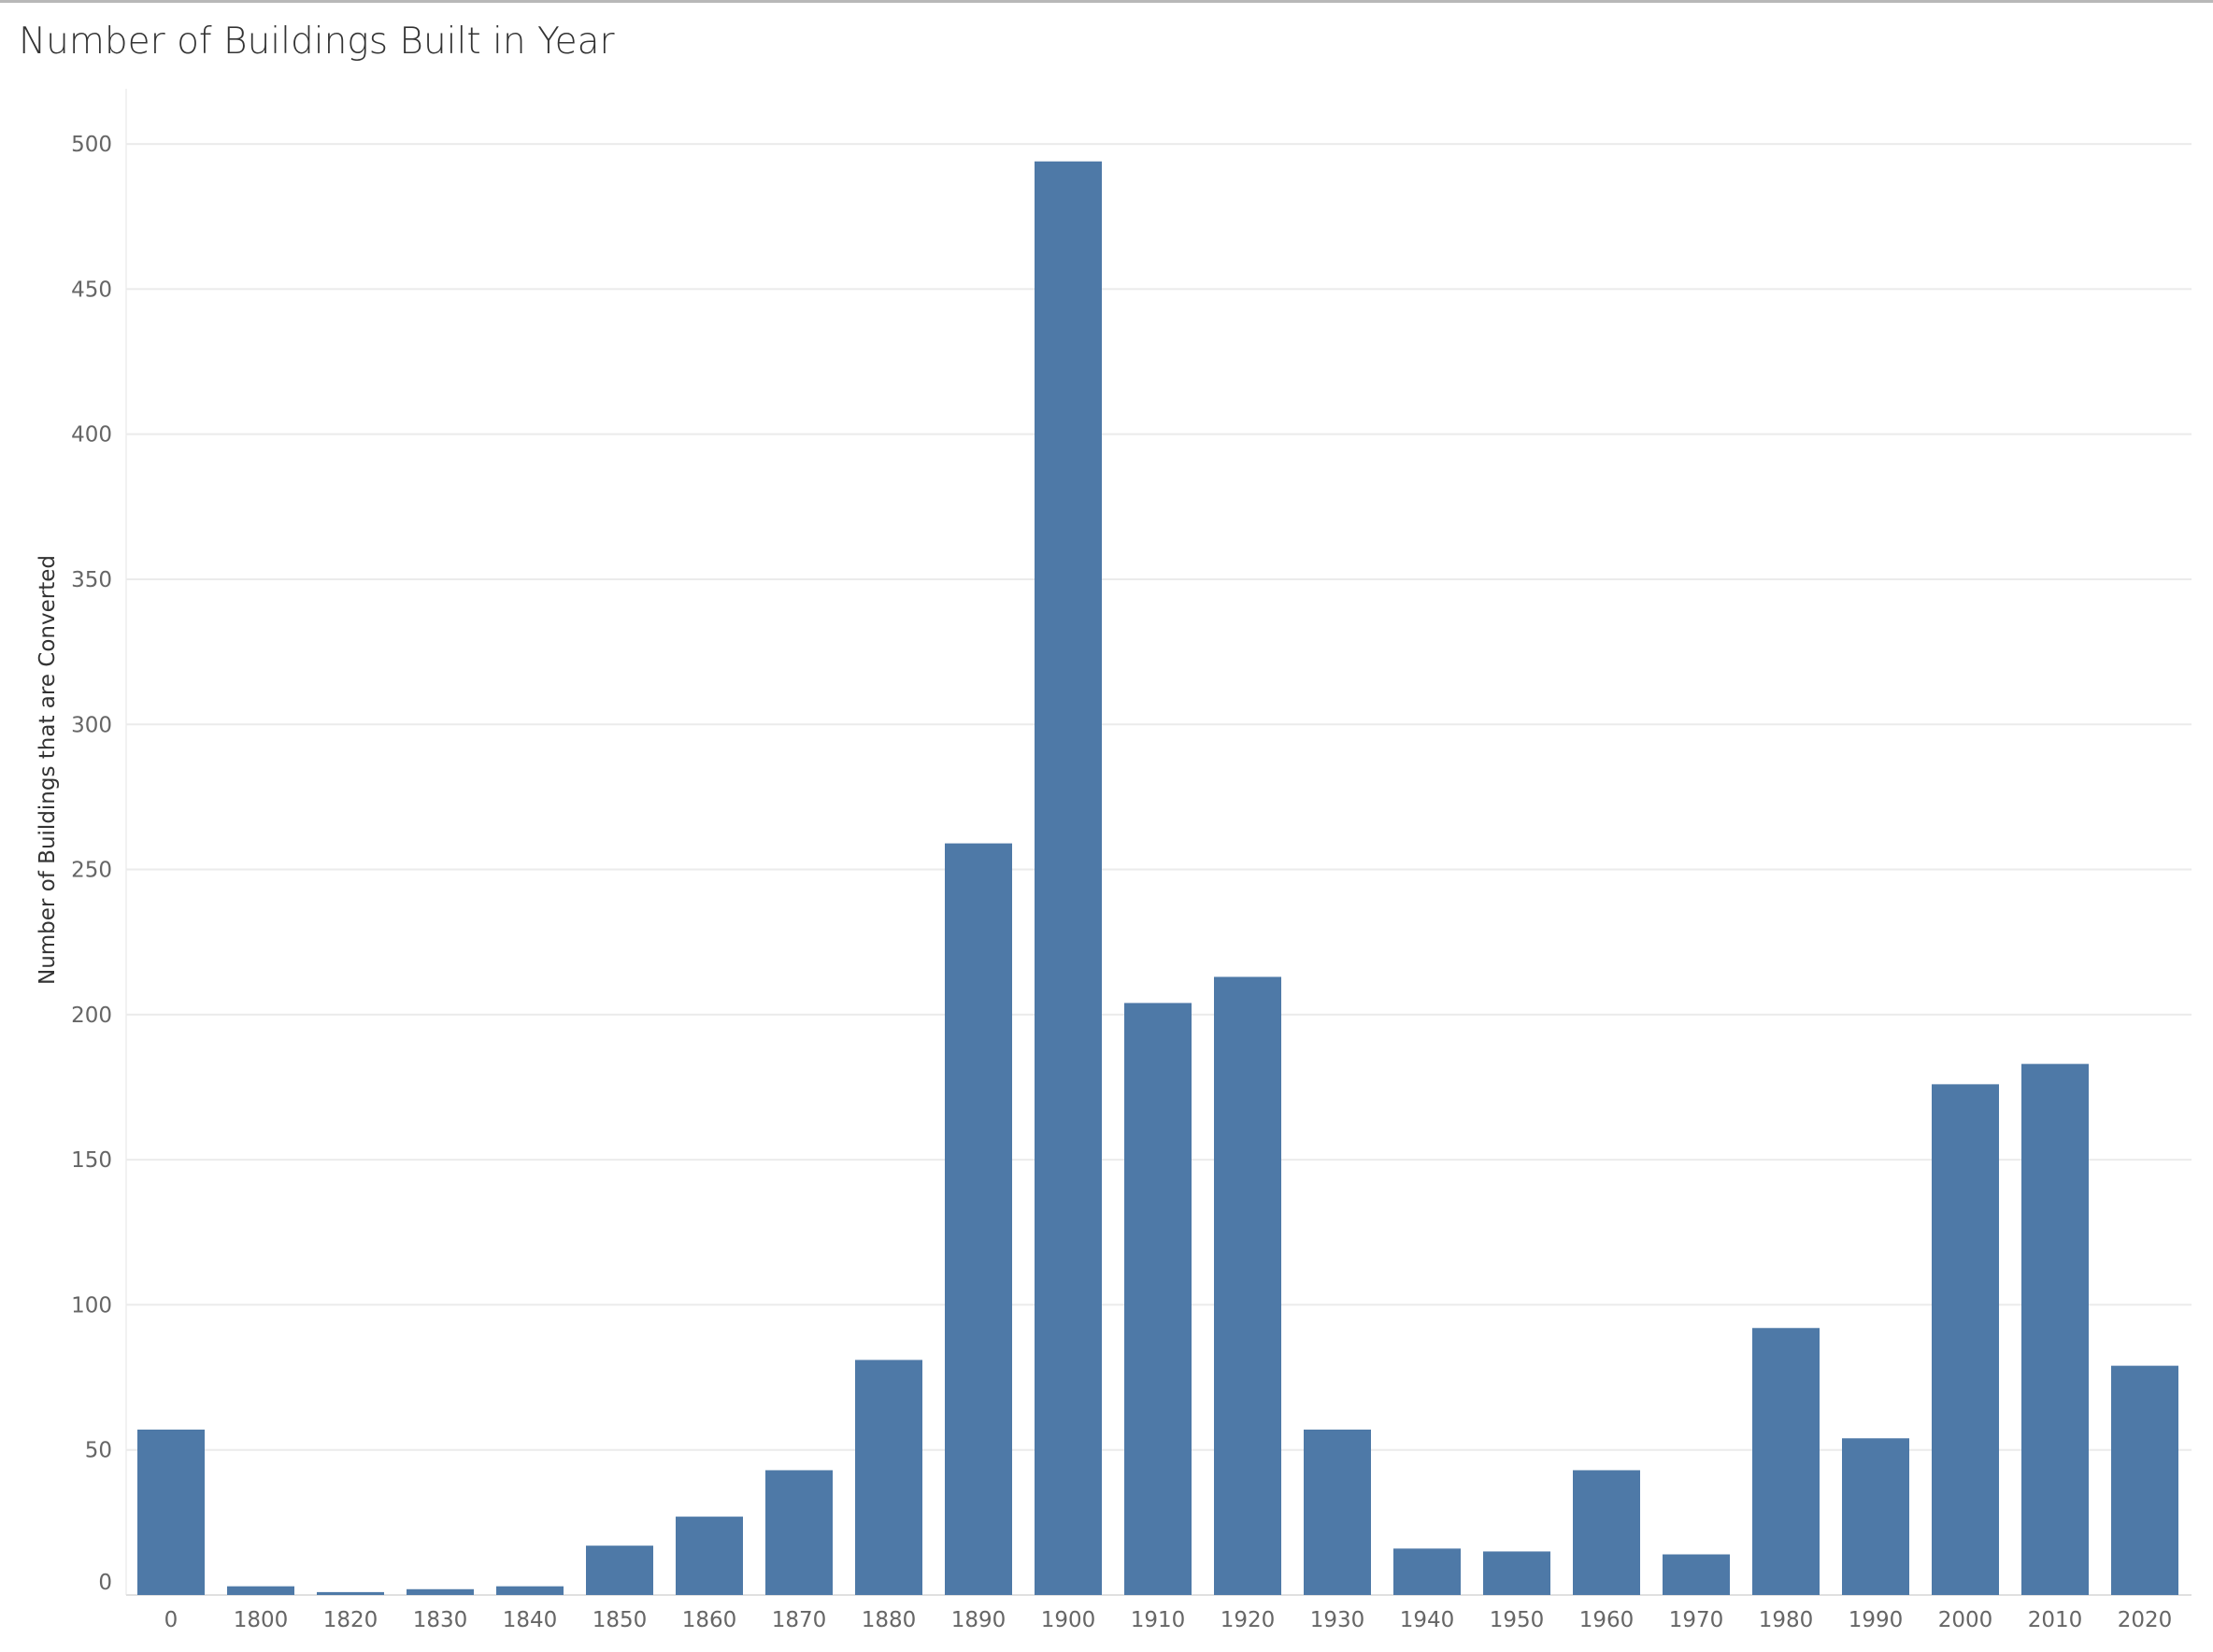  I want to click on y-tick-label: 400, so click(92, 435).